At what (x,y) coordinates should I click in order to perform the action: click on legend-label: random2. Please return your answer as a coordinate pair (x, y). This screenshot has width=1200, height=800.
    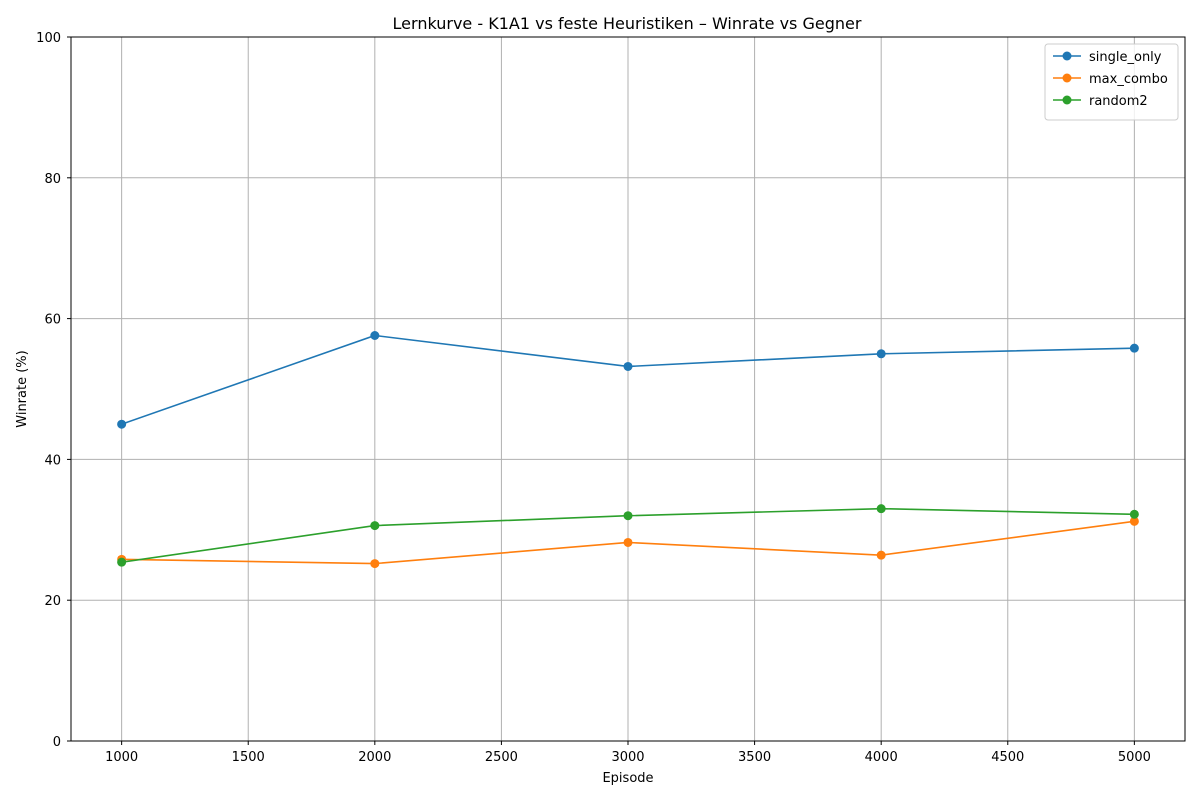
    Looking at the image, I should click on (1118, 101).